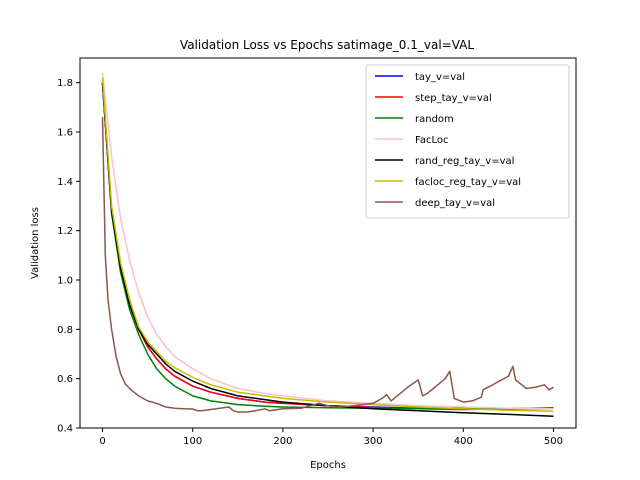 The width and height of the screenshot is (640, 480). I want to click on y-tick-label: 1.4, so click(65, 182).